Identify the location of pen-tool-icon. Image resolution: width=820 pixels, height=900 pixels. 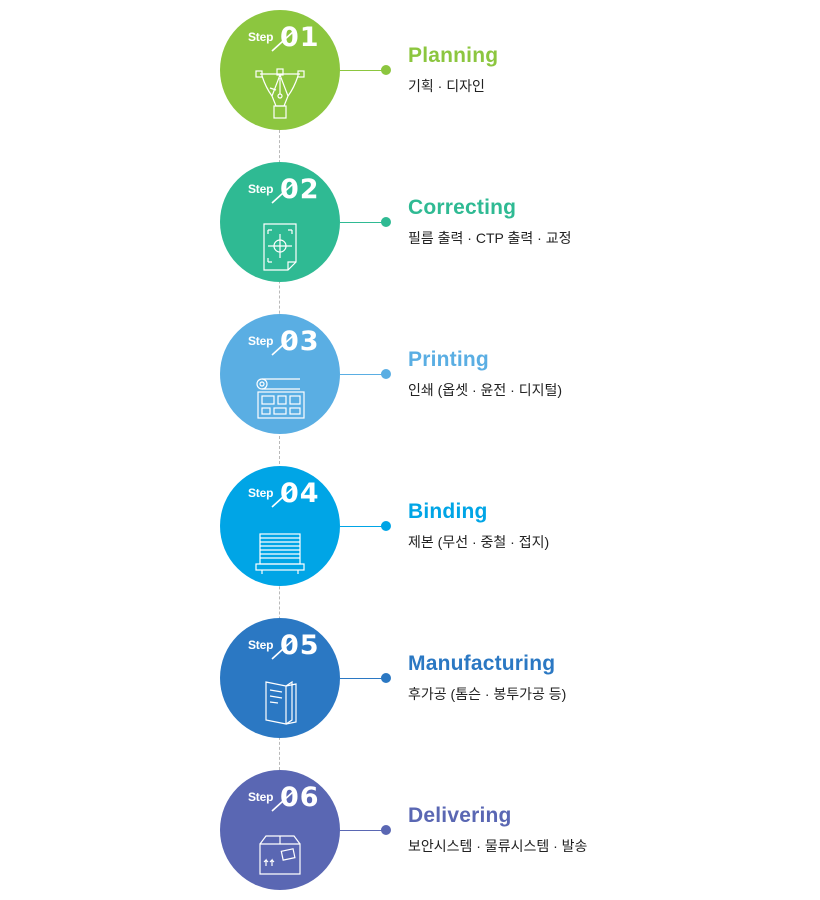
(280, 93).